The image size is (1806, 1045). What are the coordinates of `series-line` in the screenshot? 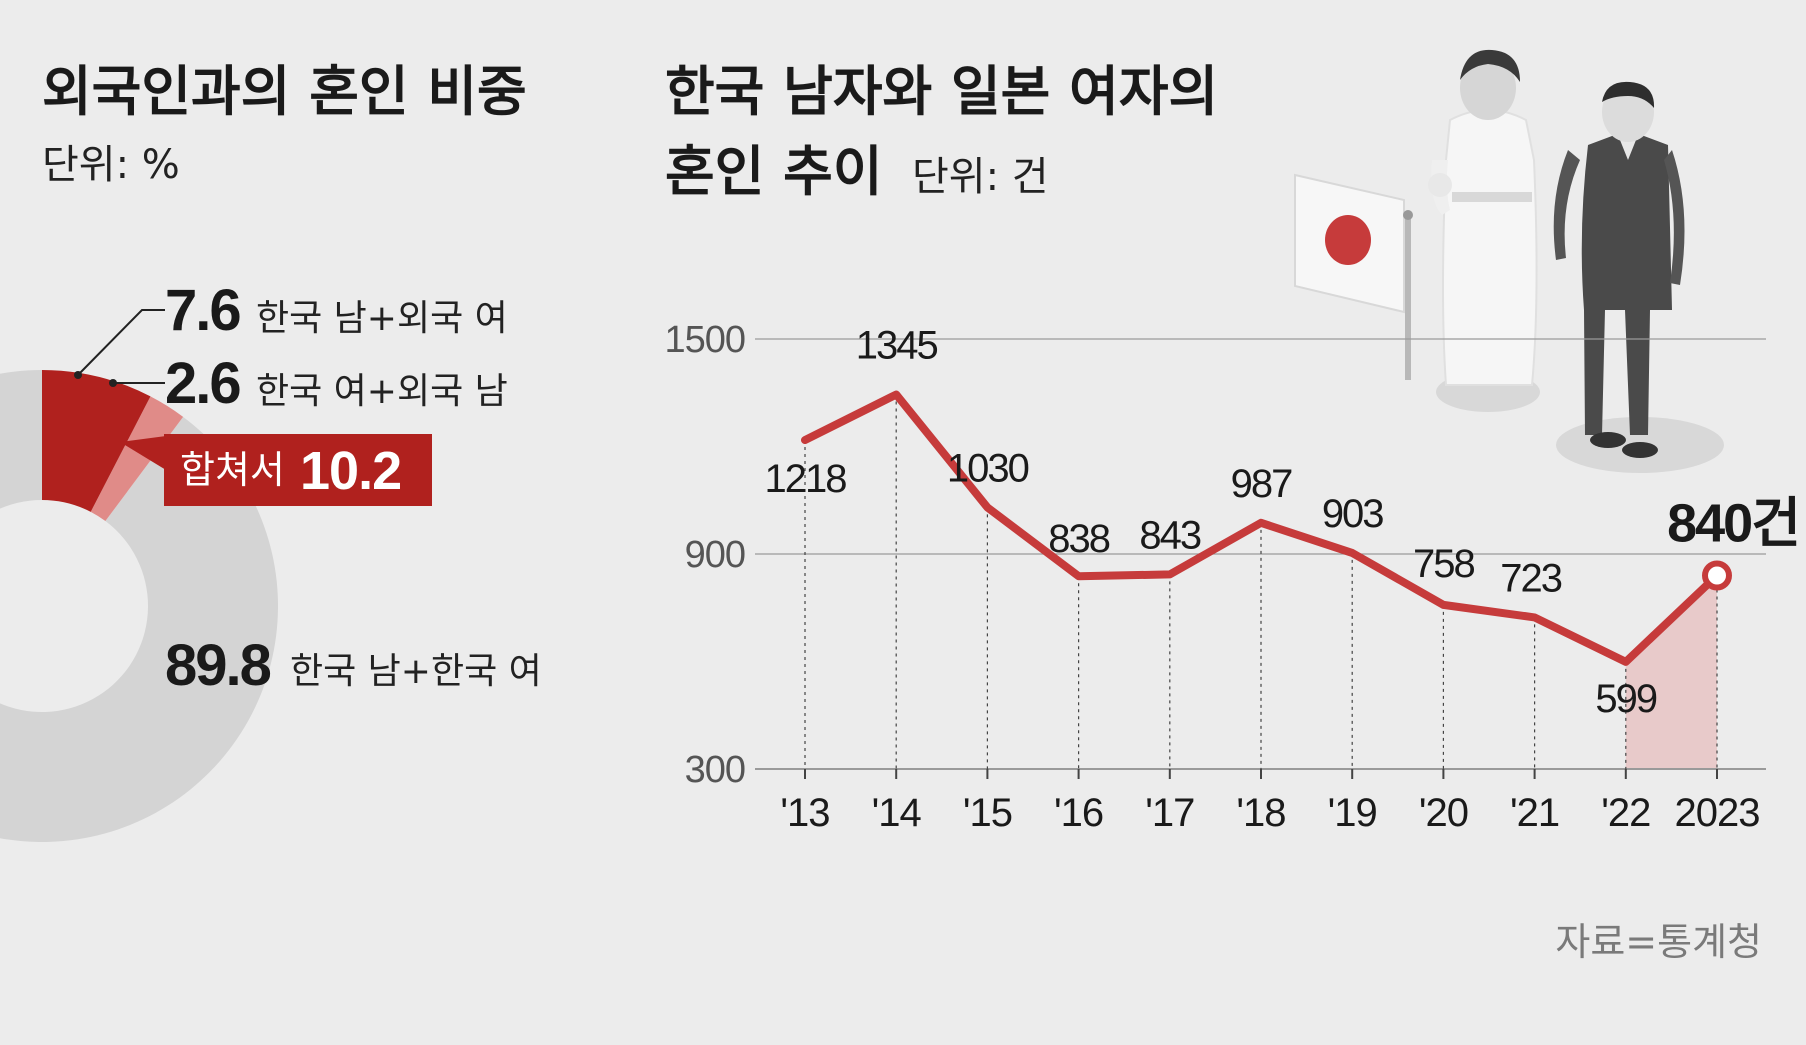 It's located at (1261, 528).